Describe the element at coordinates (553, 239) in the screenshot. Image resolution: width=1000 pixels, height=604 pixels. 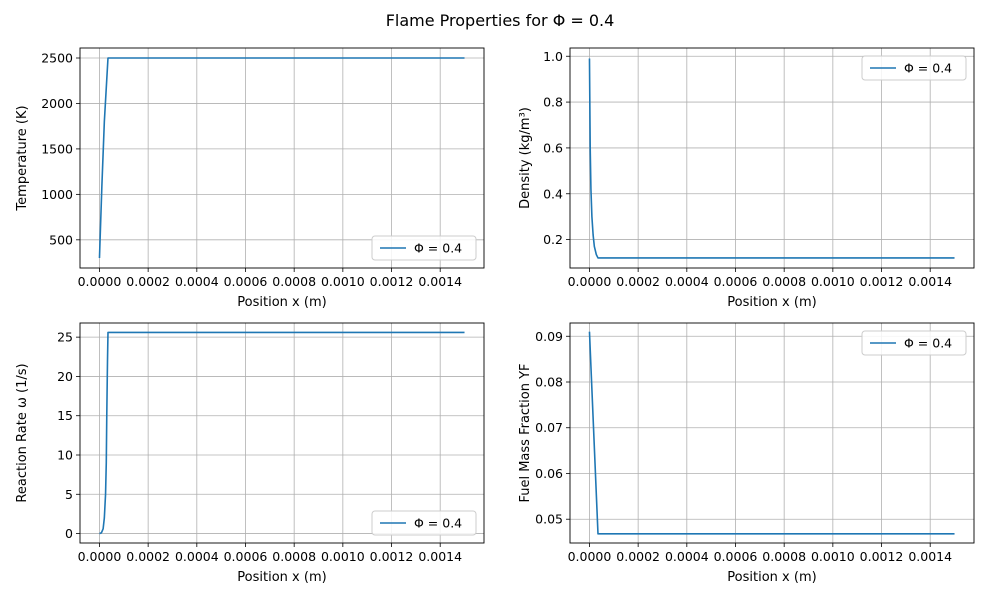
I see `y-tick-label: 0.2` at that location.